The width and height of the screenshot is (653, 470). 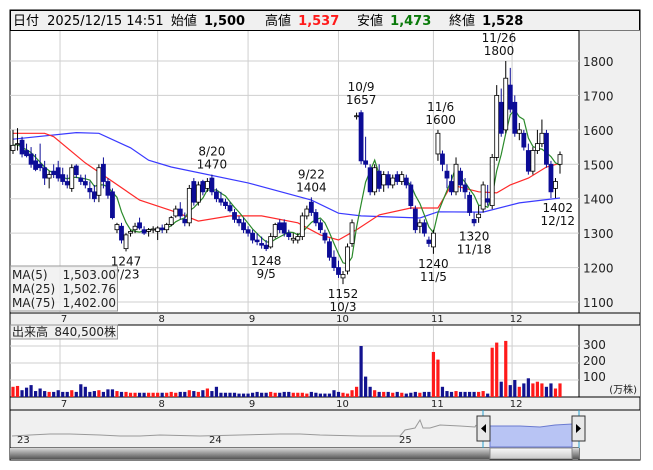 I want to click on navigator-left-handle, so click(x=483, y=428).